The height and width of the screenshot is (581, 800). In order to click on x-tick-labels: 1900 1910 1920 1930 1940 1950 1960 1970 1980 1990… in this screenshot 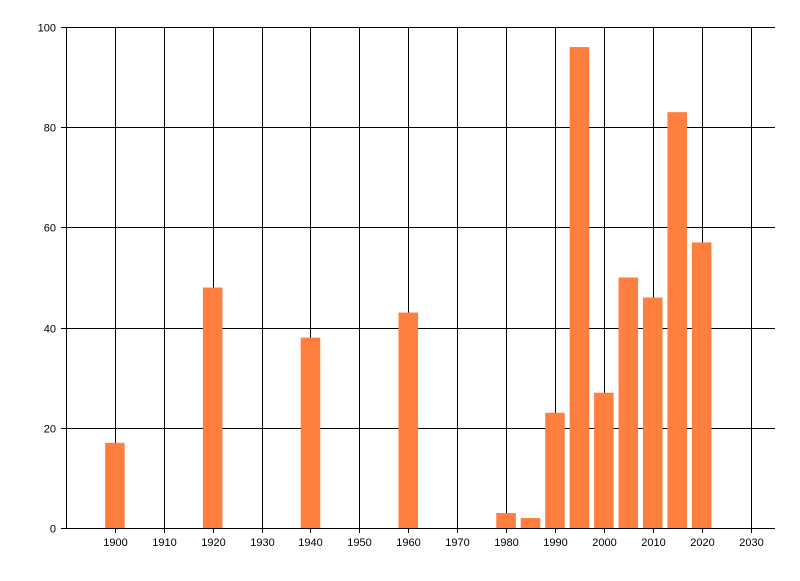, I will do `click(433, 543)`.